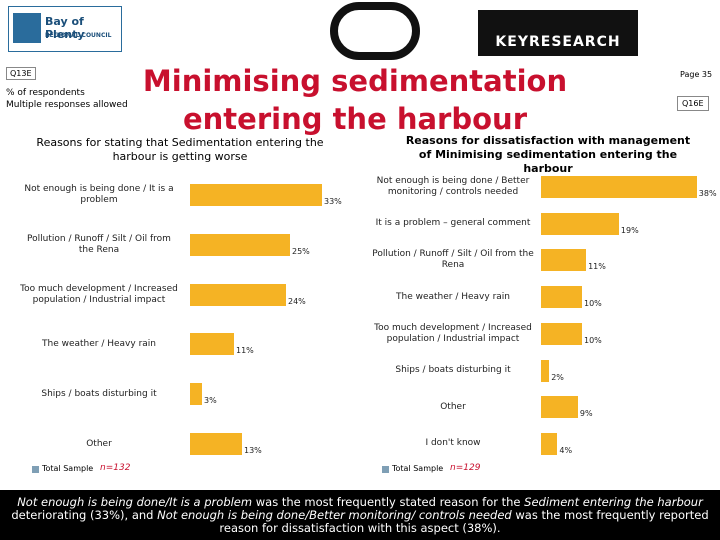 The height and width of the screenshot is (540, 720). What do you see at coordinates (558, 42) in the screenshot?
I see `logo-right-text: KEYRESEARCH` at bounding box center [558, 42].